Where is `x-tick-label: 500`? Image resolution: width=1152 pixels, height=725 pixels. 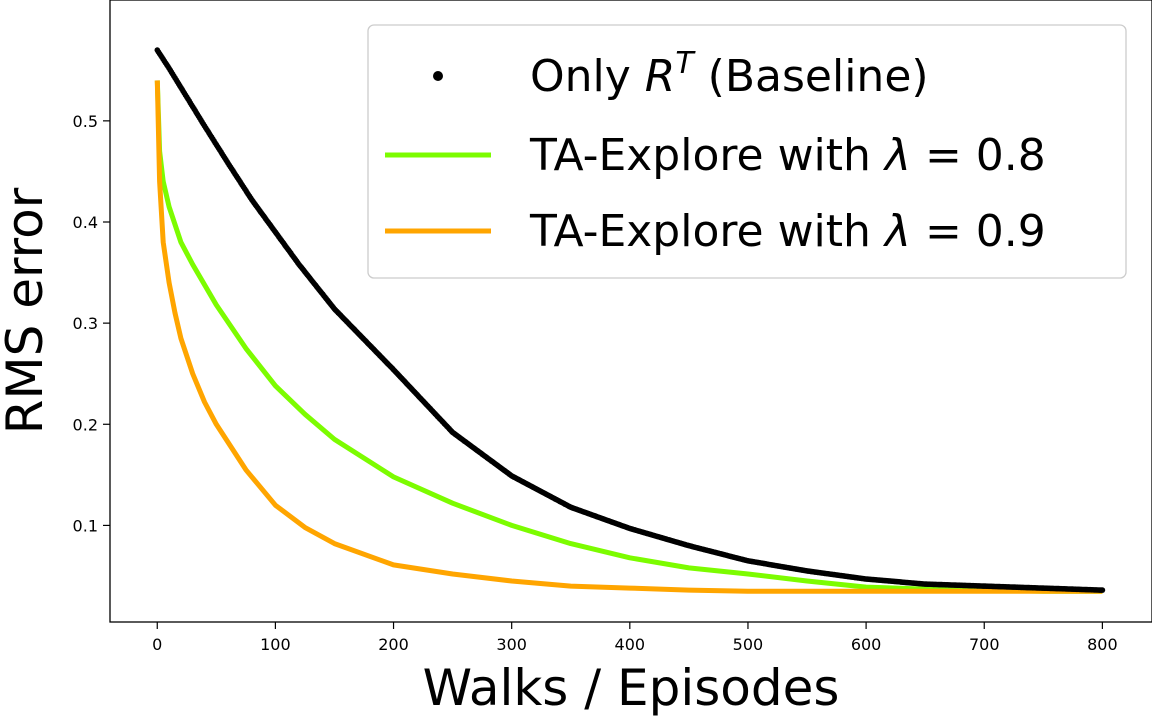 x-tick-label: 500 is located at coordinates (748, 644).